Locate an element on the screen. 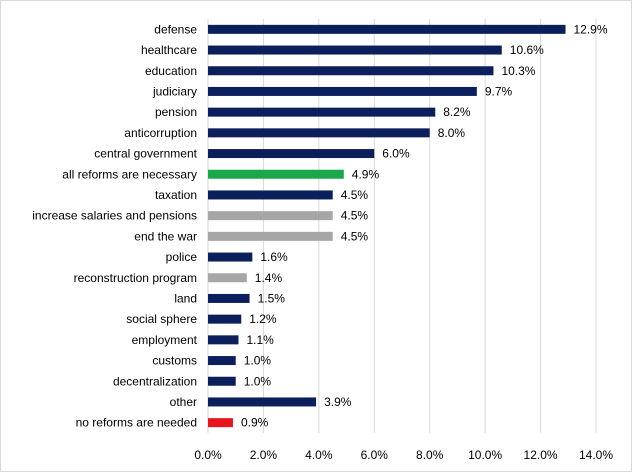 The height and width of the screenshot is (472, 632). x-tick-label: 4.0% is located at coordinates (319, 455).